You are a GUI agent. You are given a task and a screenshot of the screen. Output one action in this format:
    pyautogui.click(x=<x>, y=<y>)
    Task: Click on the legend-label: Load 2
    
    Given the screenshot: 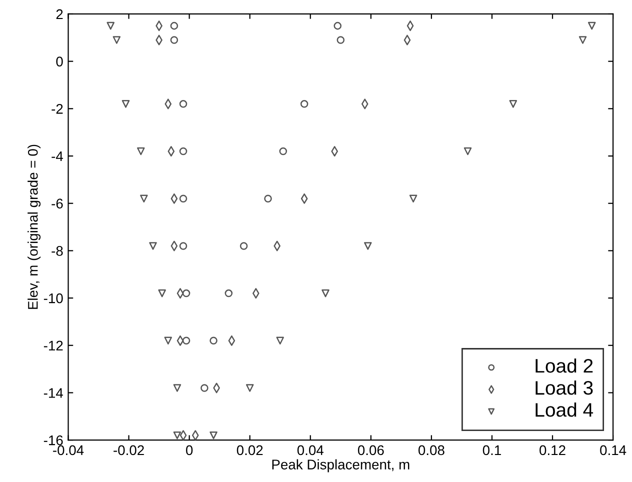 What is the action you would take?
    pyautogui.click(x=564, y=365)
    